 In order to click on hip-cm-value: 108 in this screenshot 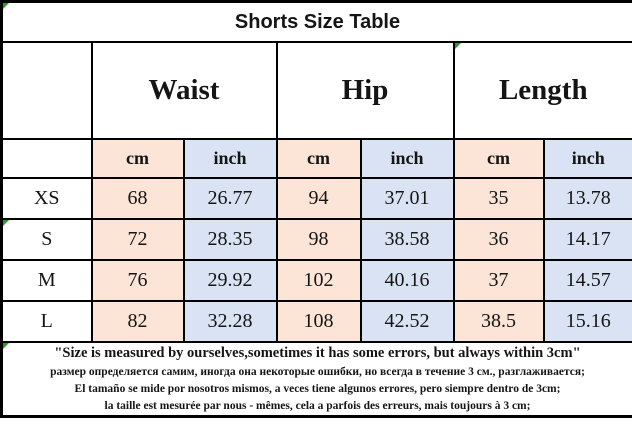, I will do `click(318, 321)`.